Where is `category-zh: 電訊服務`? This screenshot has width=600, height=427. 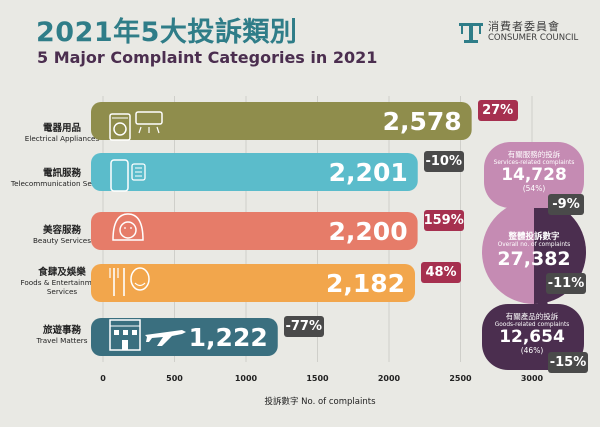 category-zh: 電訊服務 is located at coordinates (61, 173).